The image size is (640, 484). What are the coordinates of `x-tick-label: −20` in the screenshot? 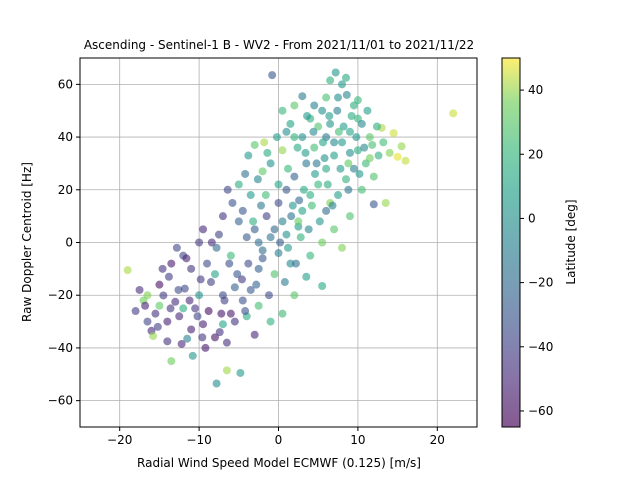 It's located at (119, 440).